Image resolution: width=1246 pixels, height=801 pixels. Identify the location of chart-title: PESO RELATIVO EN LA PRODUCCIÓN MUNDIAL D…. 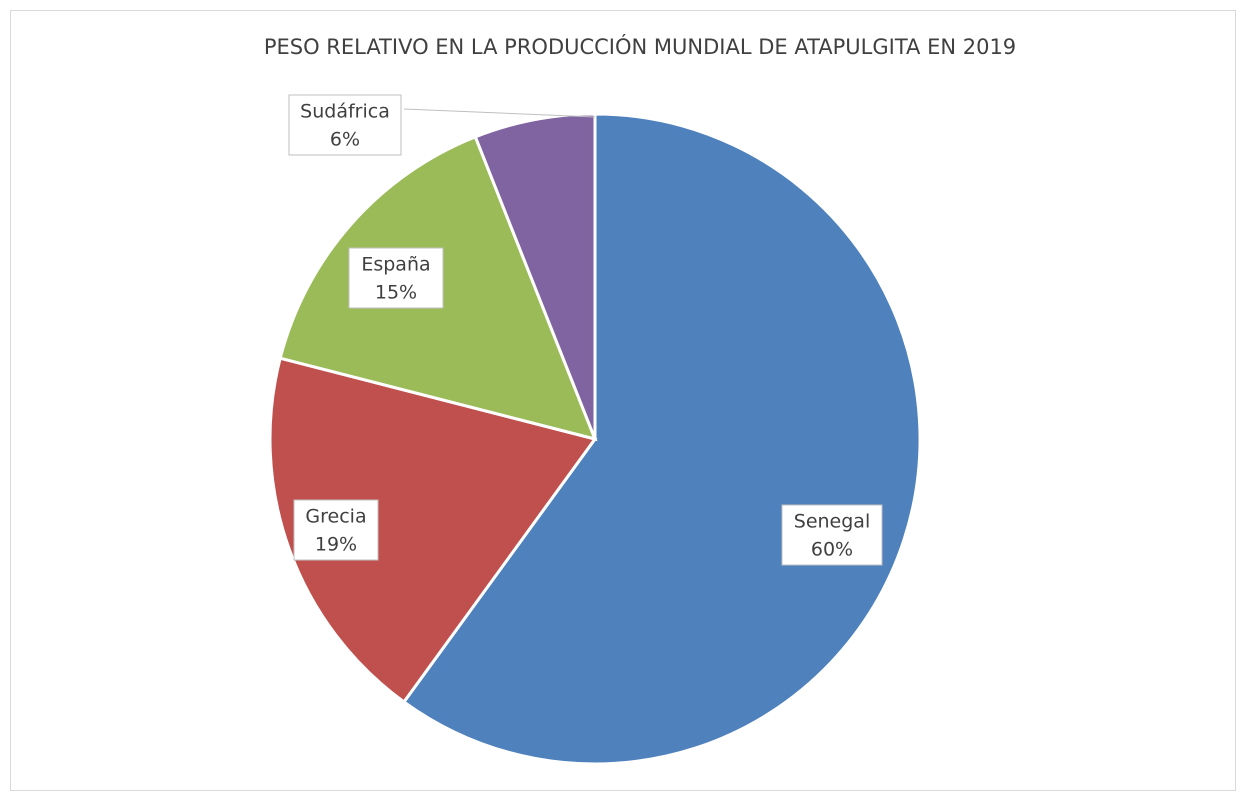
(640, 46).